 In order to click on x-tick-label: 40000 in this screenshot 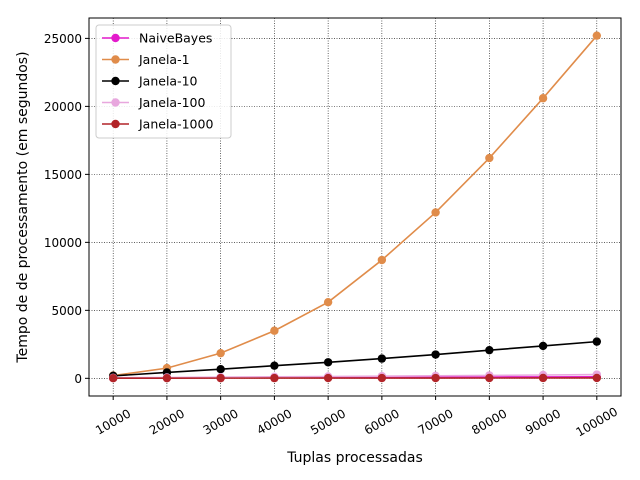, I will do `click(274, 421)`.